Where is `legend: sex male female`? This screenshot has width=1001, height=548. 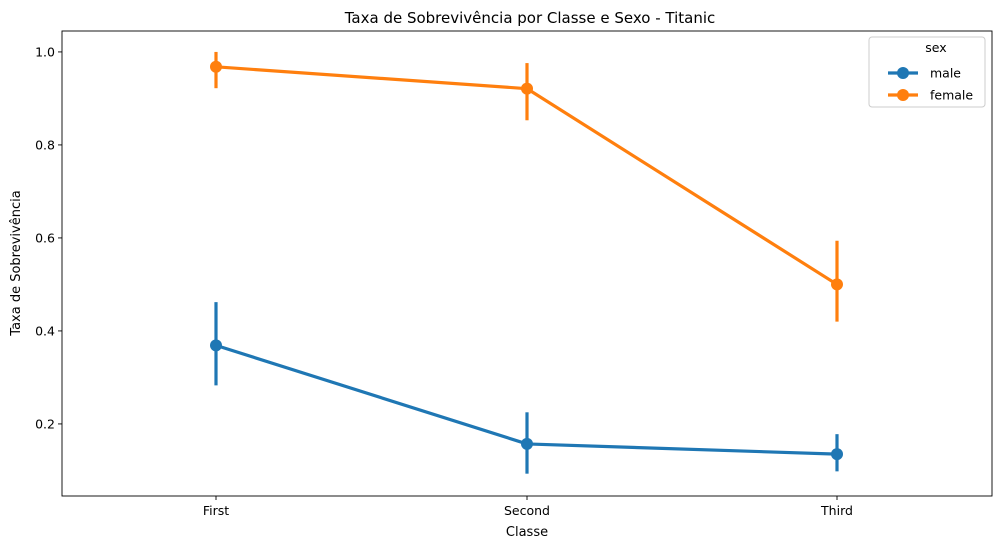
legend: sex male female is located at coordinates (927, 72).